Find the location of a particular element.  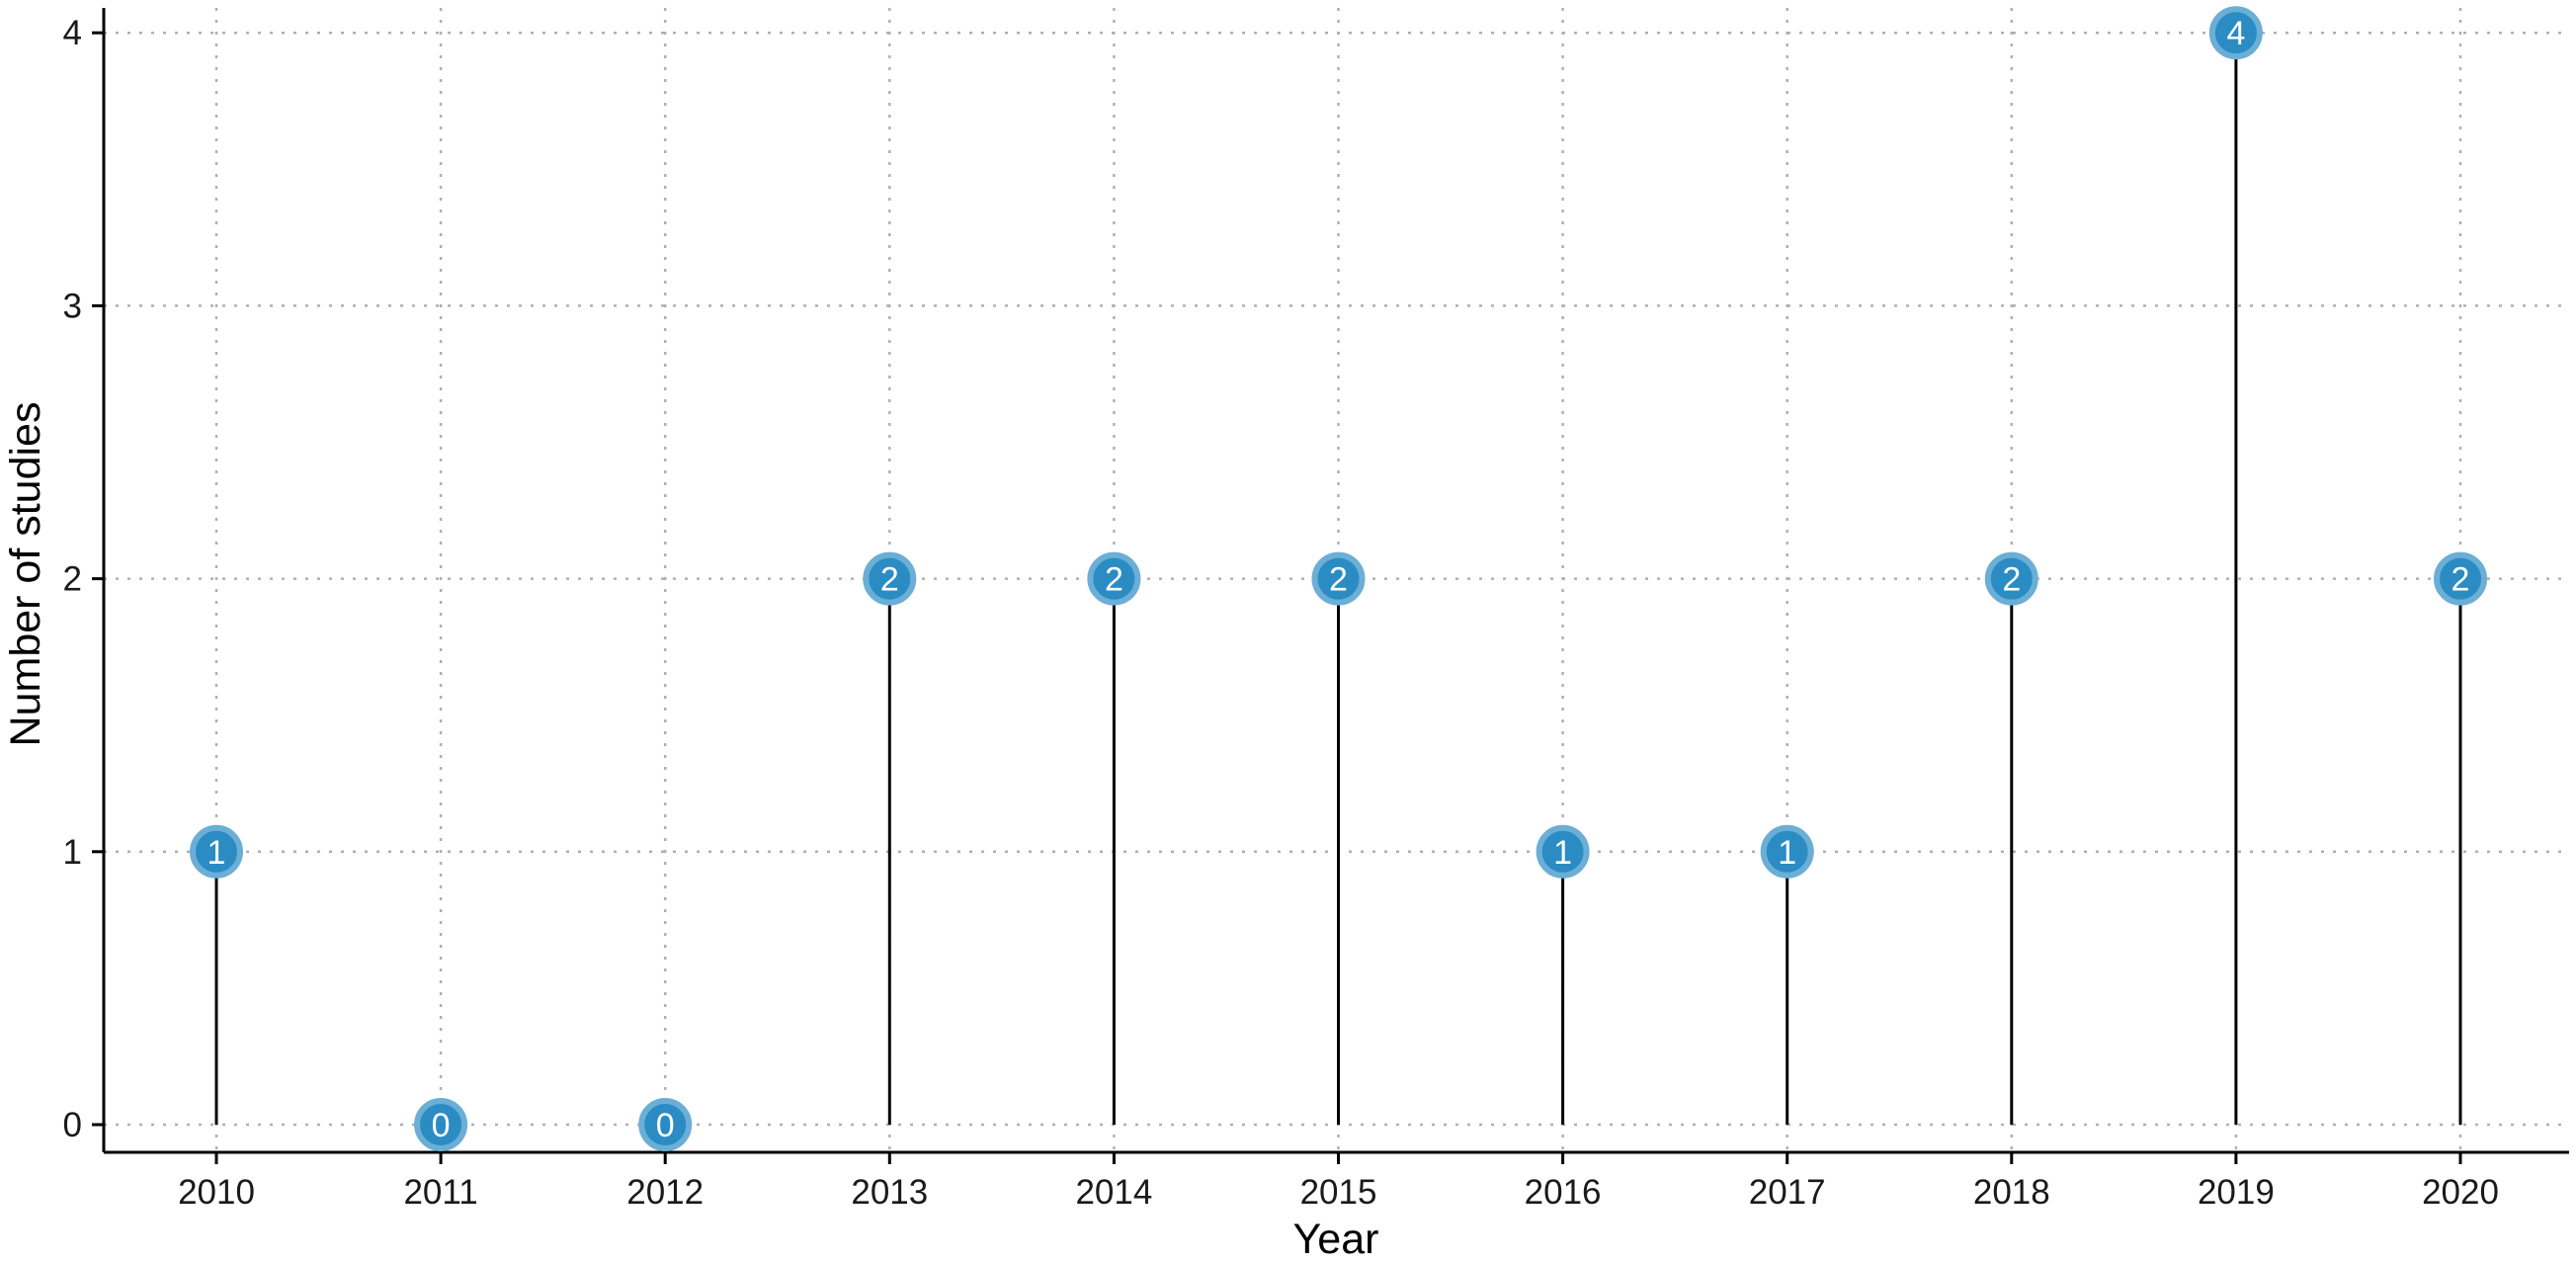

x-axis-title: Year is located at coordinates (1336, 1239).